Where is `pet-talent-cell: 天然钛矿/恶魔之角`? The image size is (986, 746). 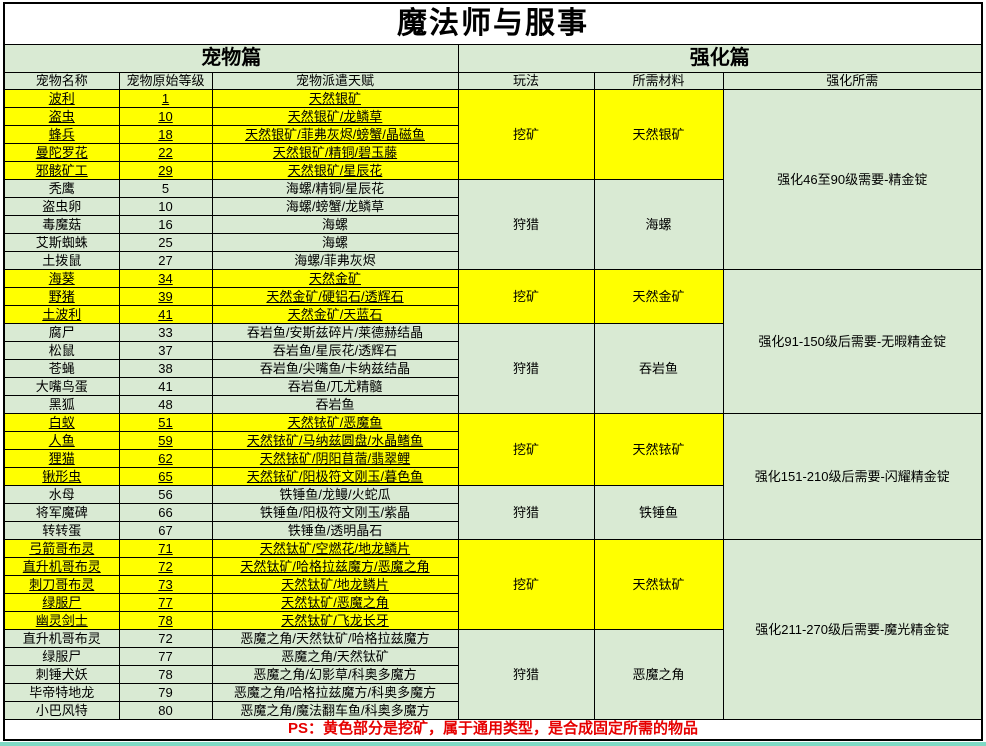 pet-talent-cell: 天然钛矿/恶魔之角 is located at coordinates (335, 603).